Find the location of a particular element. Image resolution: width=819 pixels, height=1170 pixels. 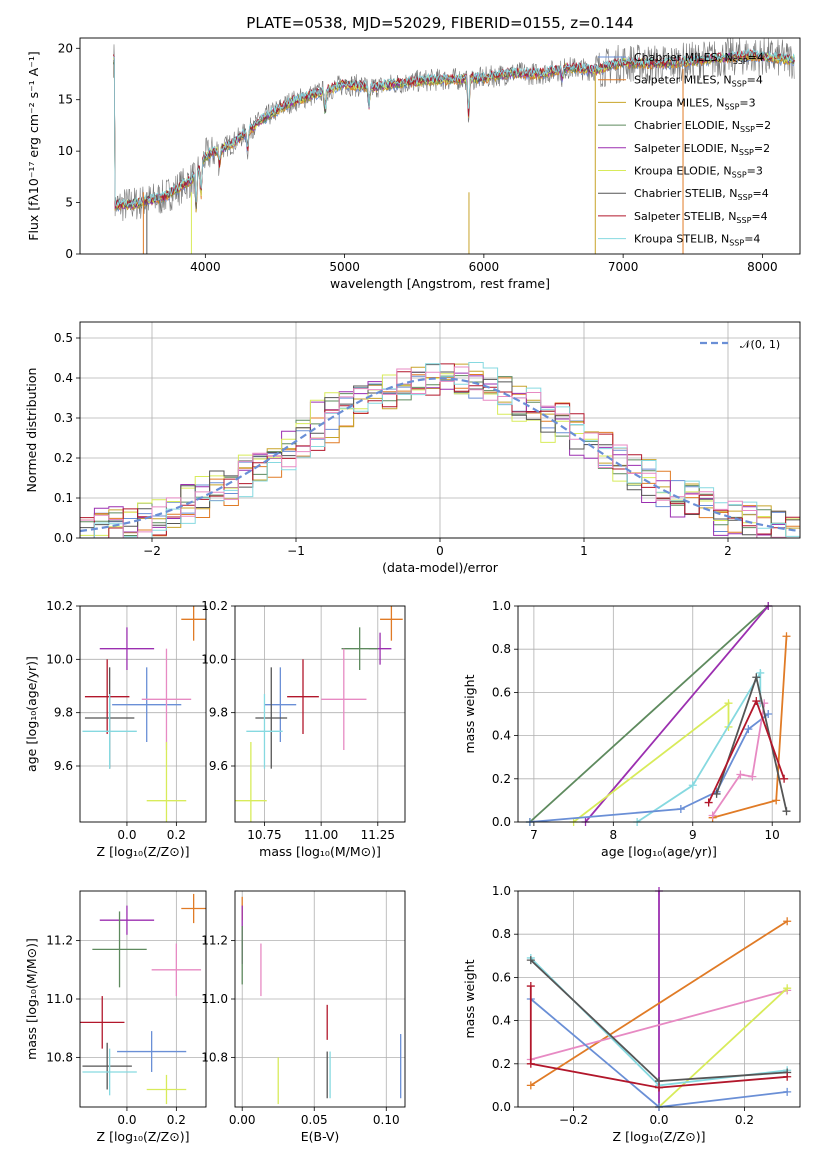

legend-entry: Chabrier STELIB, NSSP=4 is located at coordinates (701, 194).